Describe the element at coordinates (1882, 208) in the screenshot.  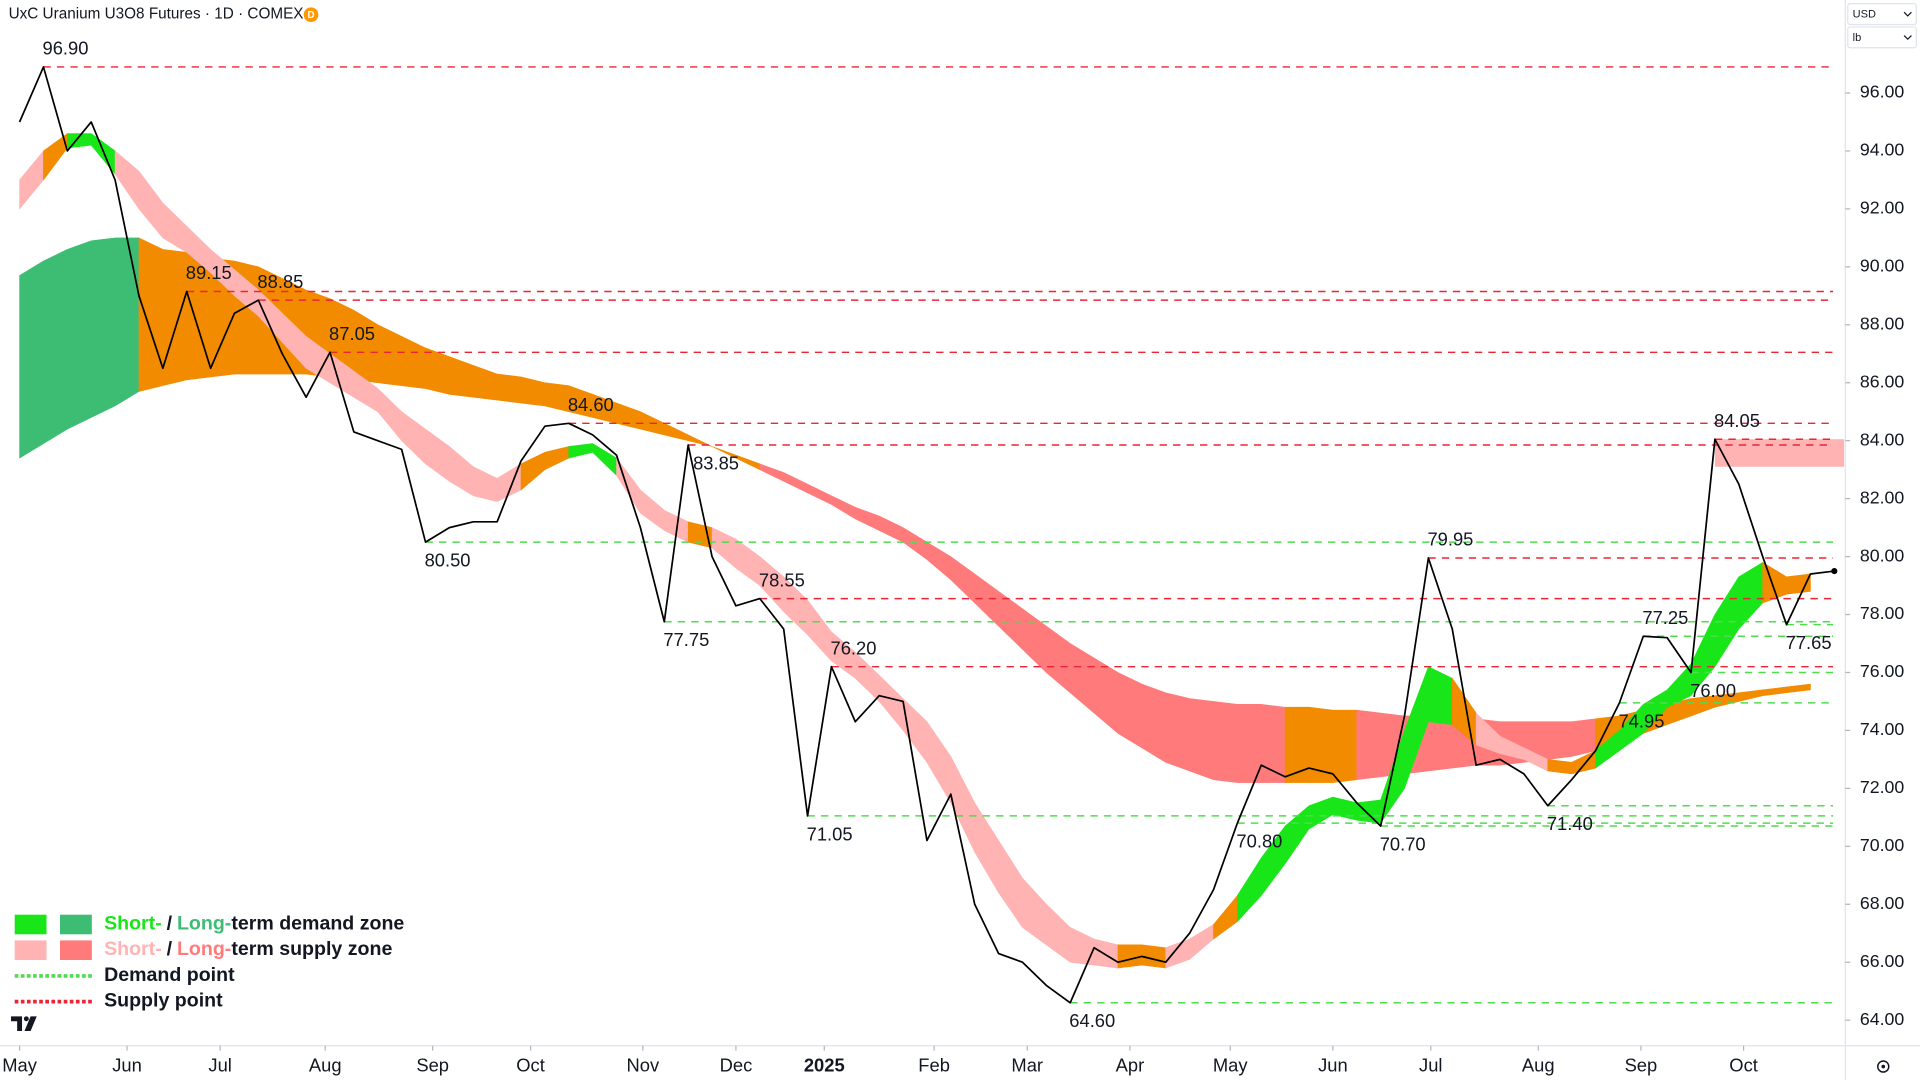
I see `y-tick-label: 92.00` at that location.